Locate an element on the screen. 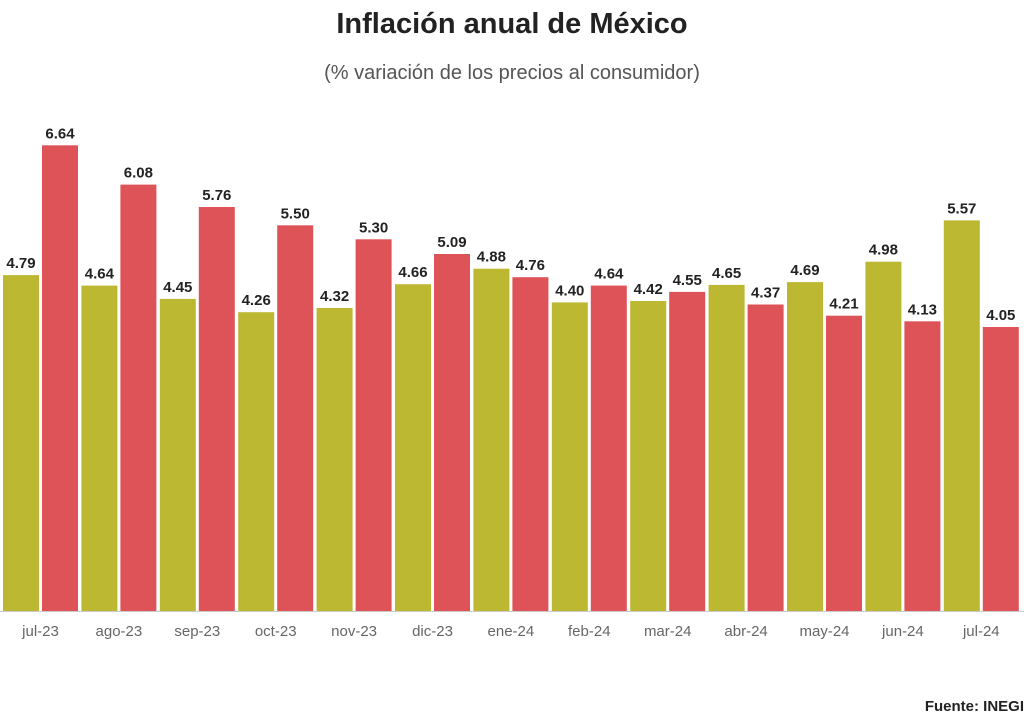 The image size is (1024, 718). bar-dic-23-s2 is located at coordinates (452, 432).